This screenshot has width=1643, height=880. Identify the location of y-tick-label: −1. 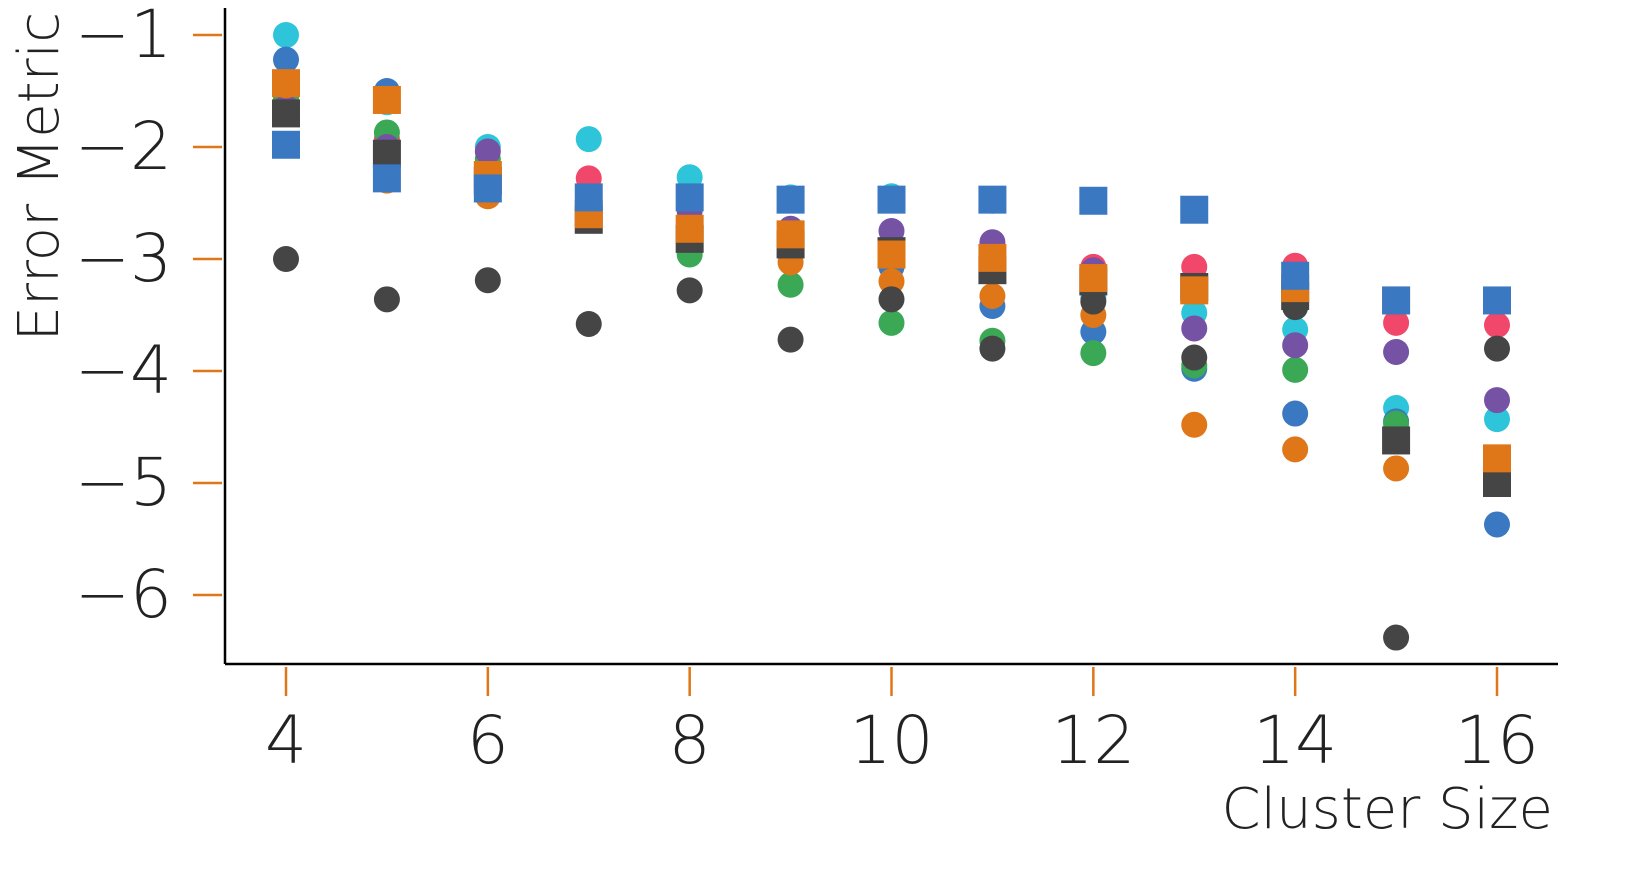
(123, 36).